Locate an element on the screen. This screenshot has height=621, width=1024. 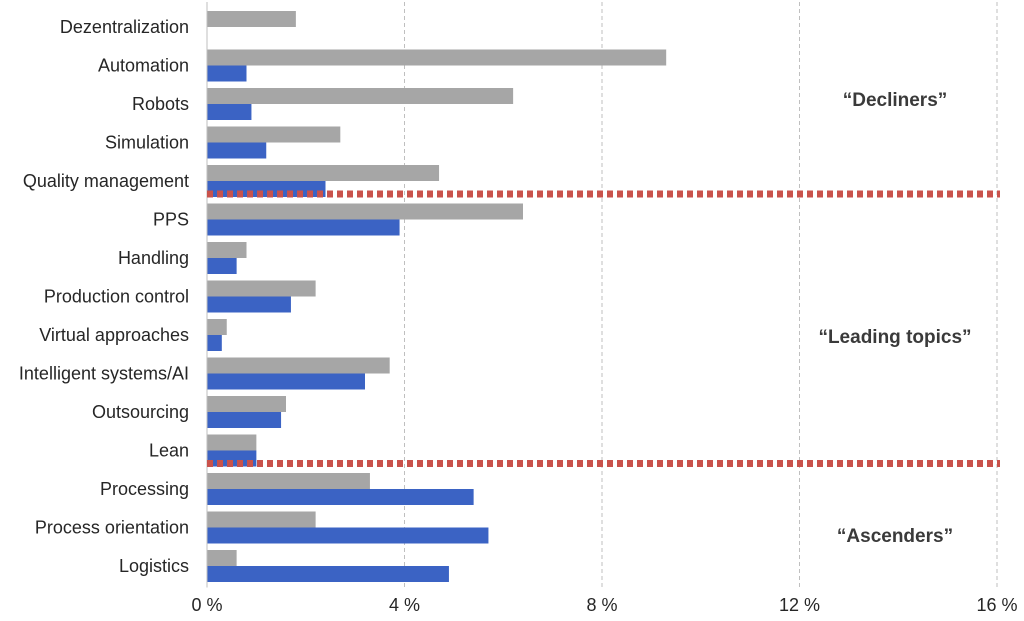
category-label-robots: Robots is located at coordinates (160, 104).